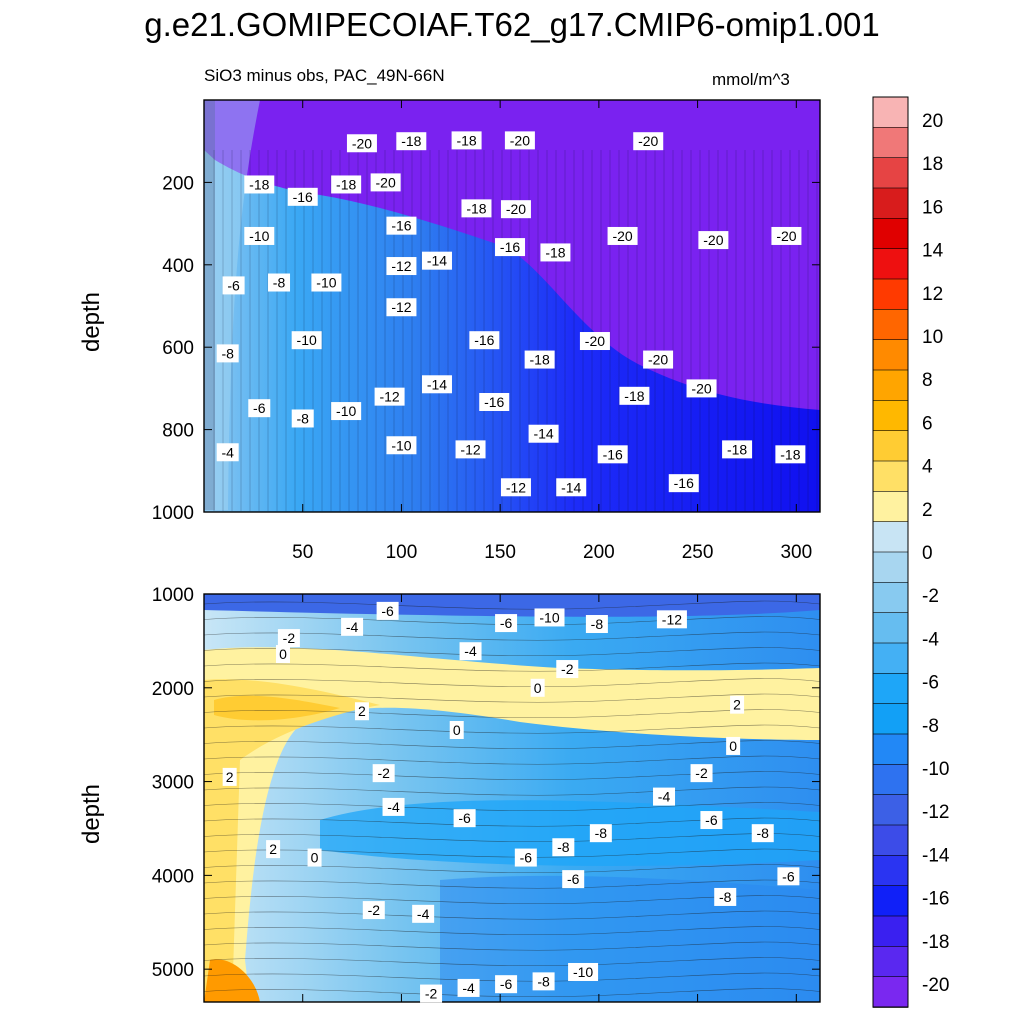 The image size is (1024, 1024). I want to click on chart-subtitle: SiO3 minus obs, PAC_49N-66N, so click(324, 75).